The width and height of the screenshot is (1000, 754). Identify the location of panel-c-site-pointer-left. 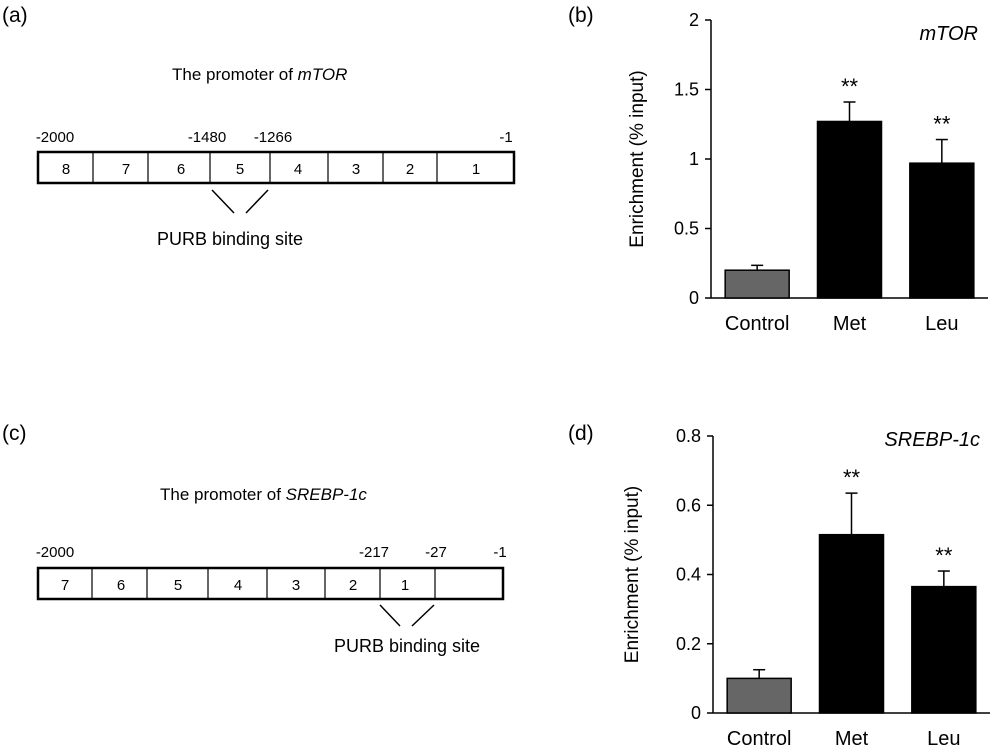
(390, 615).